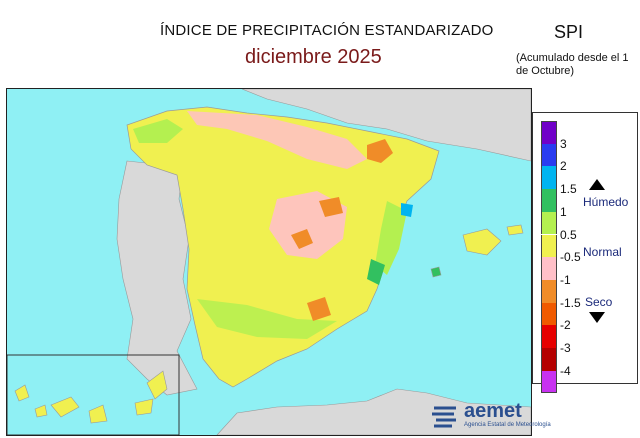 Image resolution: width=640 pixels, height=438 pixels. I want to click on map-period: diciembre 2025, so click(313, 57).